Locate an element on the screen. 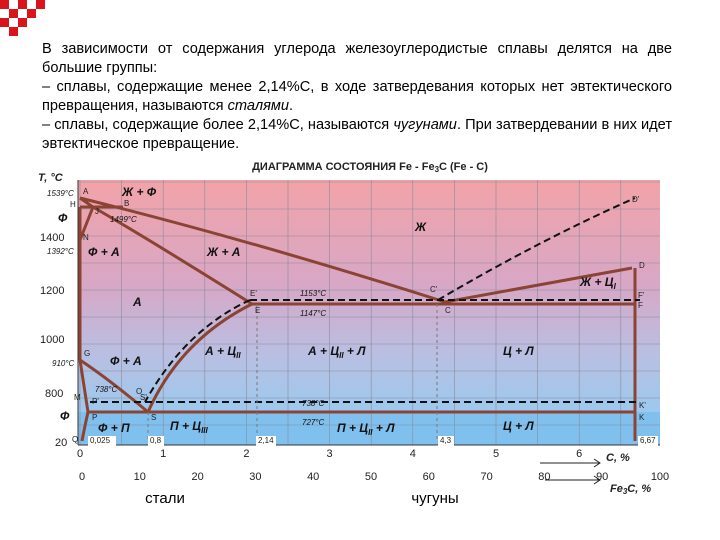 This screenshot has width=720, height=540. point-label: S is located at coordinates (153, 417).